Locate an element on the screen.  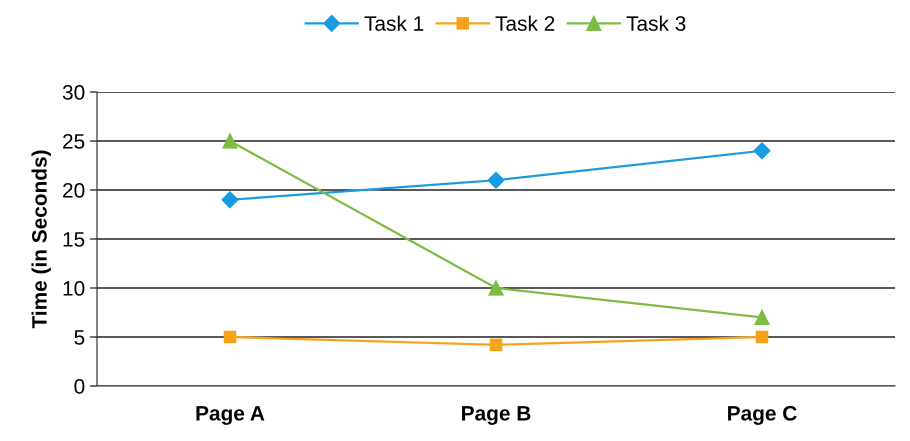
x-tick-label: Page A is located at coordinates (230, 415).